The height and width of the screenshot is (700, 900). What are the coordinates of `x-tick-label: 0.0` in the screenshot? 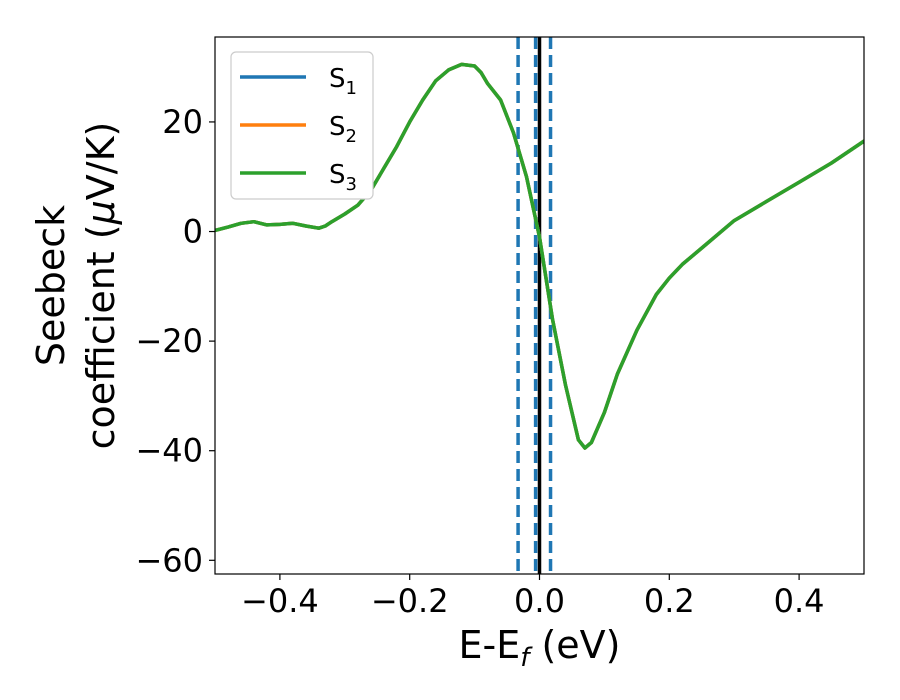 It's located at (539, 601).